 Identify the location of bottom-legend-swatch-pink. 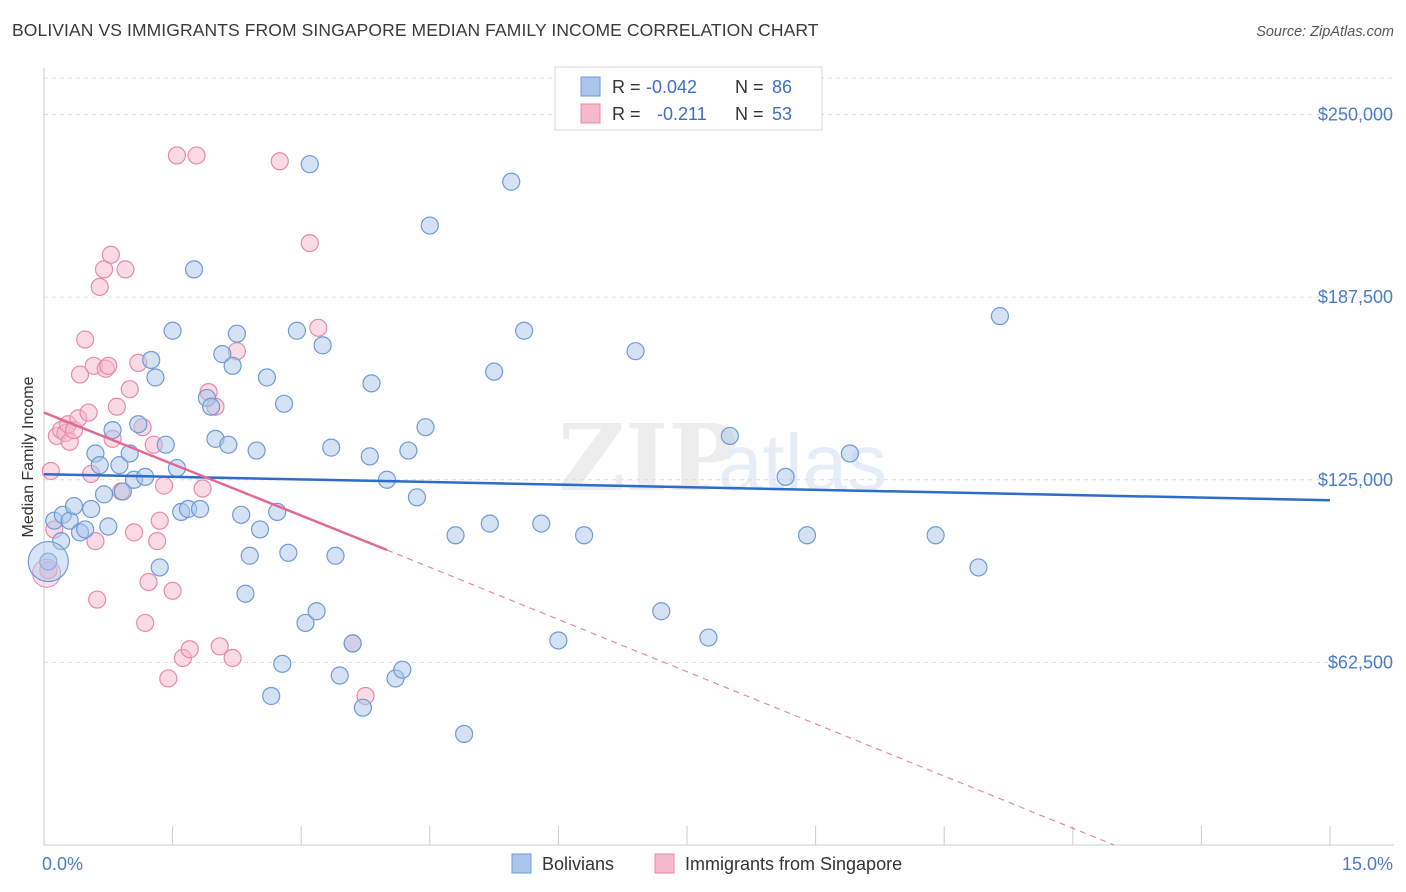
(664, 863).